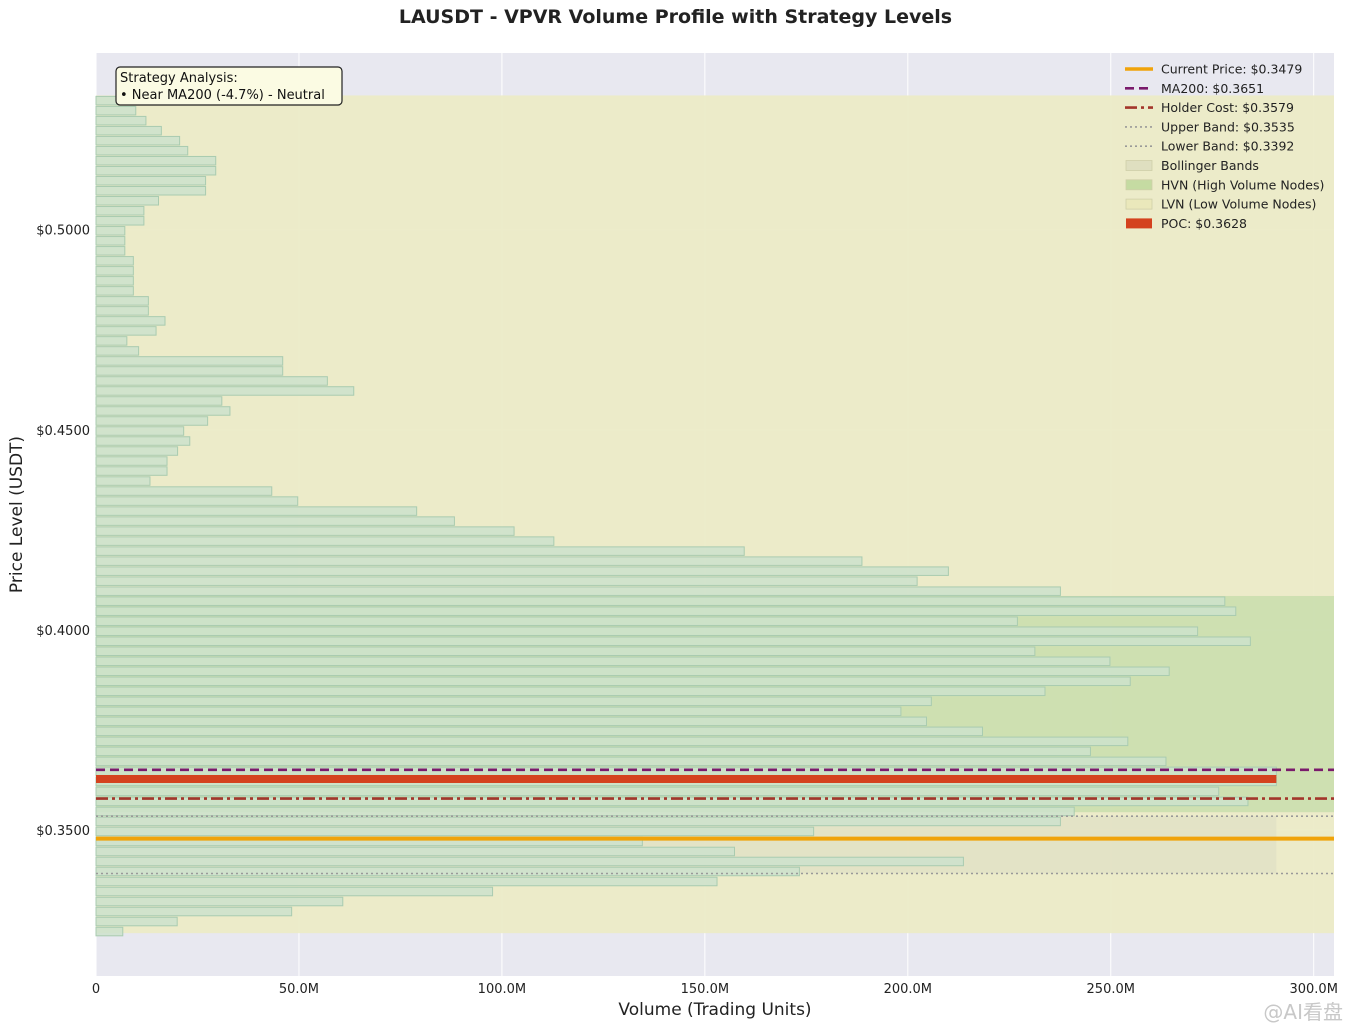  I want to click on legend-label-5: Bollinger Bands, so click(1210, 165).